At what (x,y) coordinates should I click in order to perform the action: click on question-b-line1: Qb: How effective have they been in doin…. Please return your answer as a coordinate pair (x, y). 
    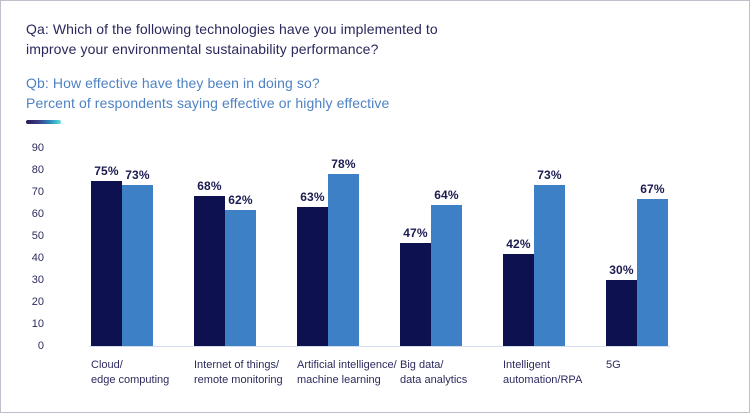
    Looking at the image, I should click on (173, 83).